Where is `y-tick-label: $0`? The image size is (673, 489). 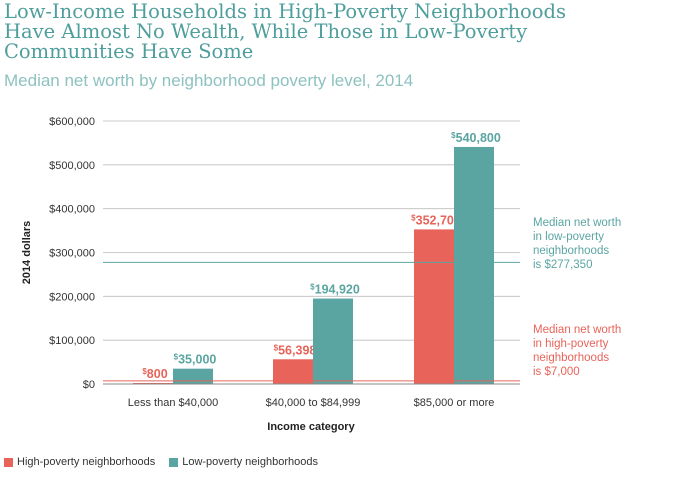 y-tick-label: $0 is located at coordinates (89, 385).